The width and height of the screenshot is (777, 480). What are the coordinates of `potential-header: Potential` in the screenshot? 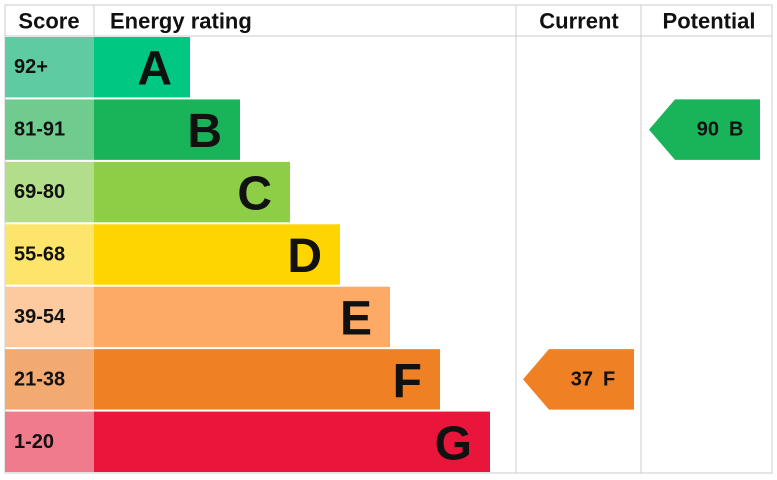 It's located at (709, 21).